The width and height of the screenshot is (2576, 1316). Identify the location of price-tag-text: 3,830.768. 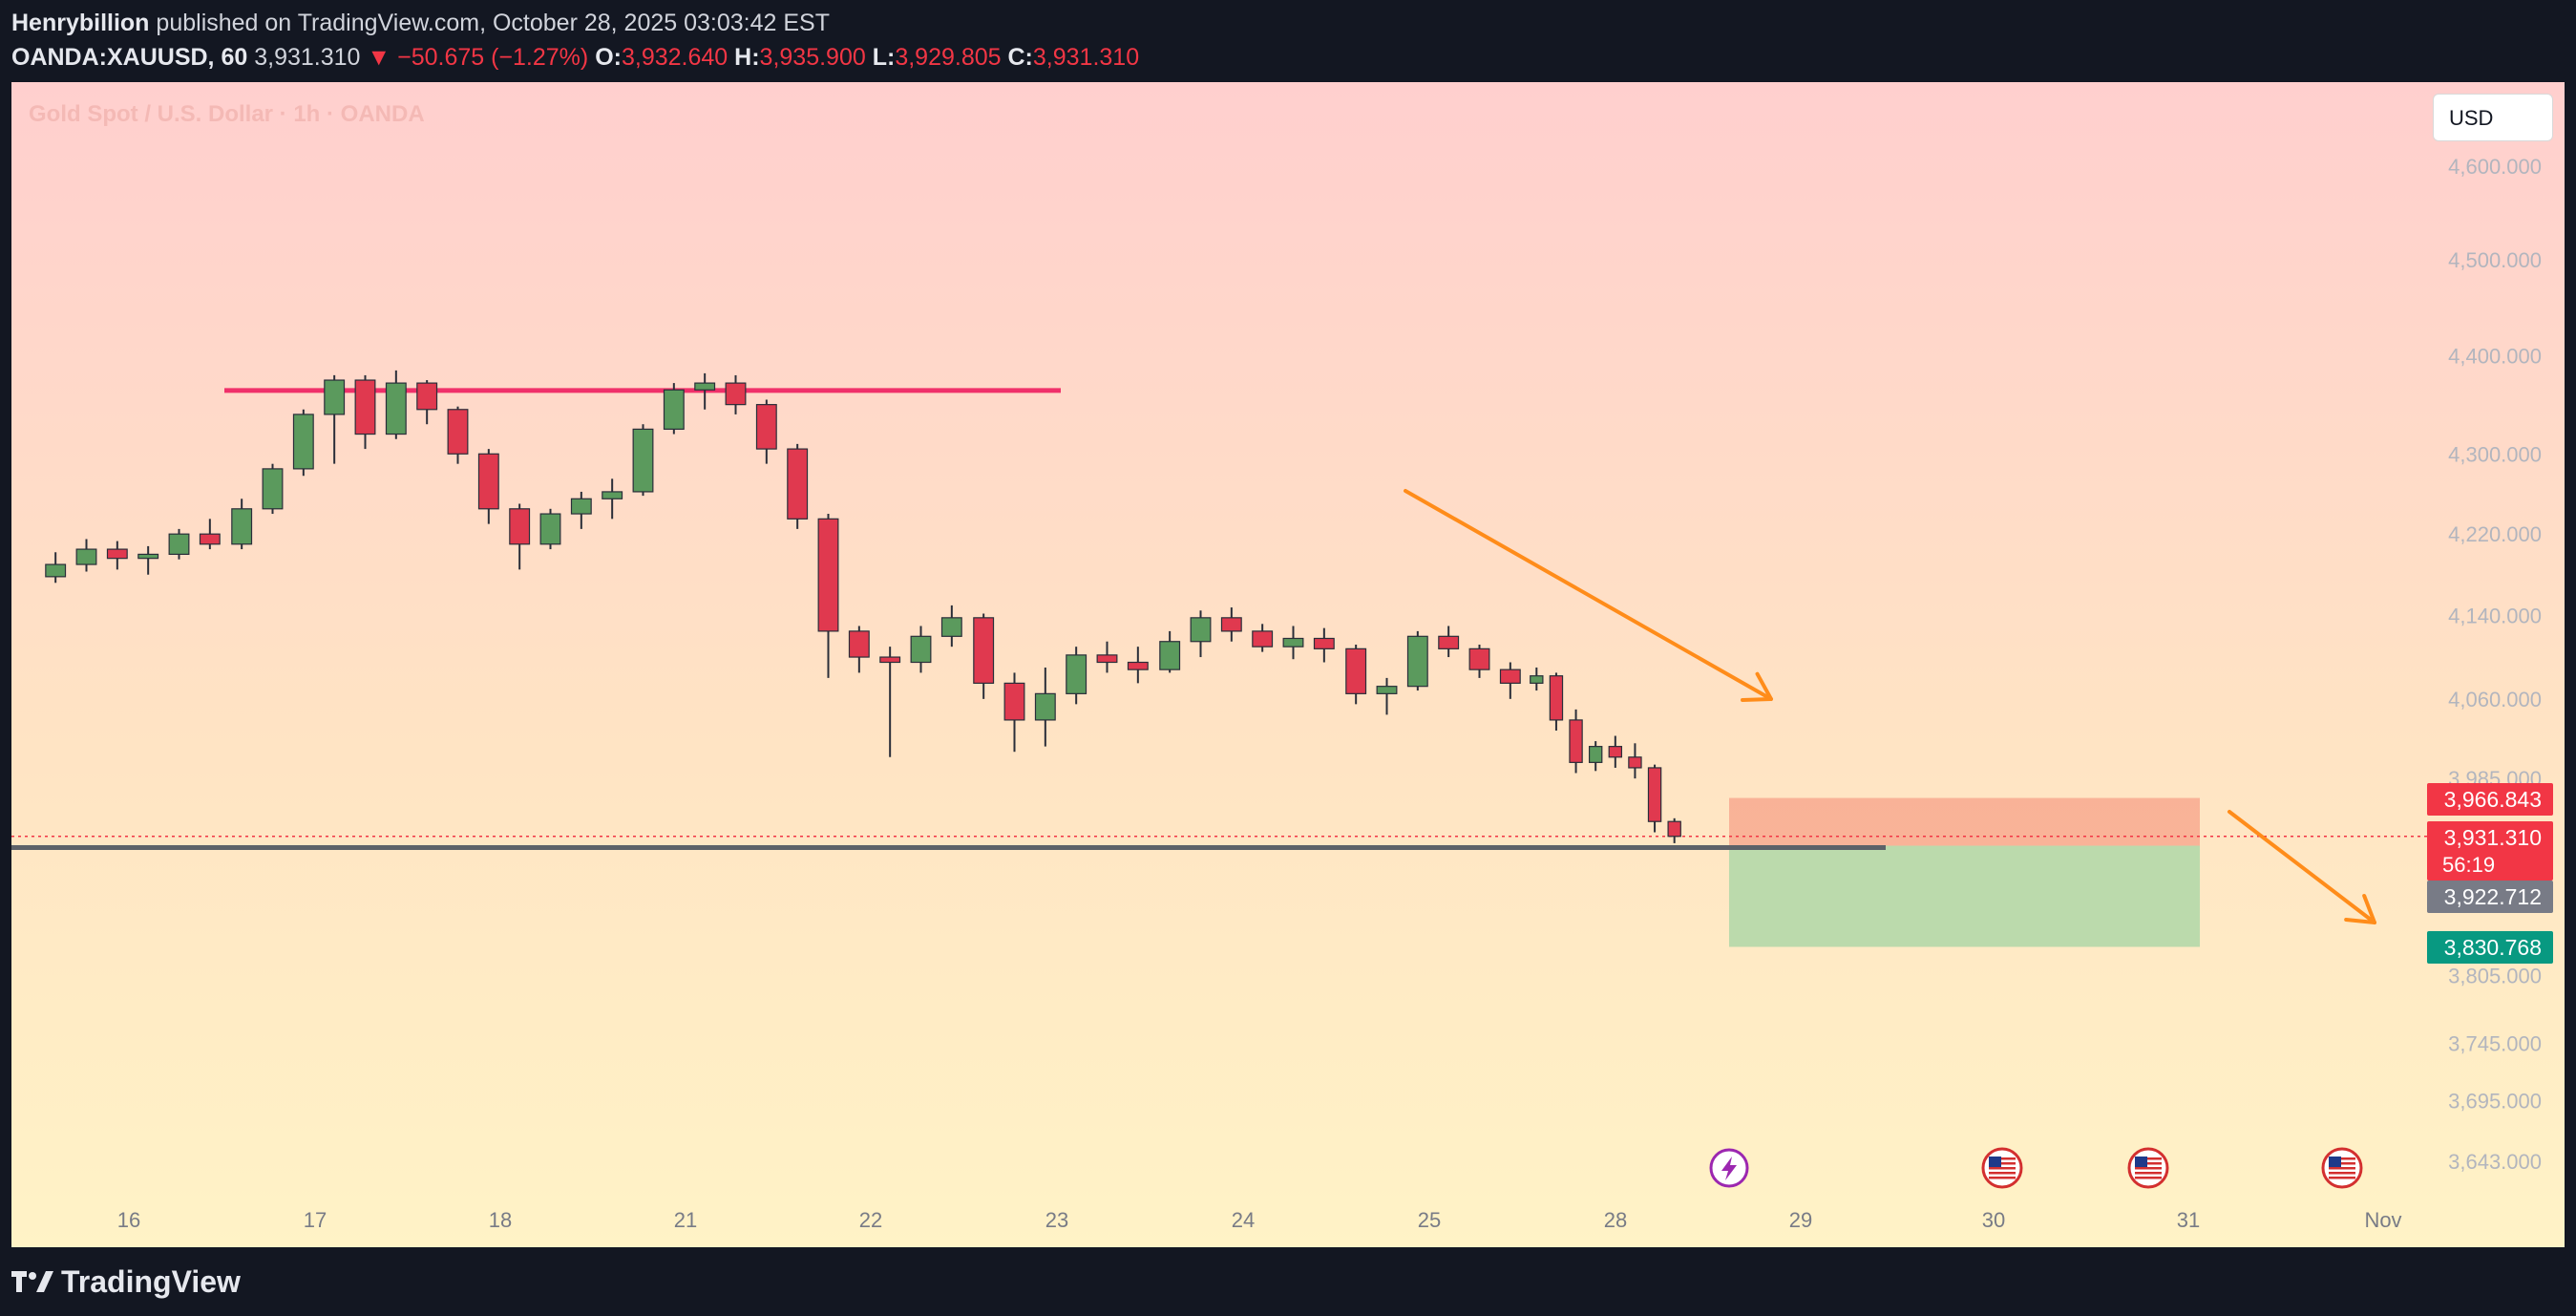
(2493, 947).